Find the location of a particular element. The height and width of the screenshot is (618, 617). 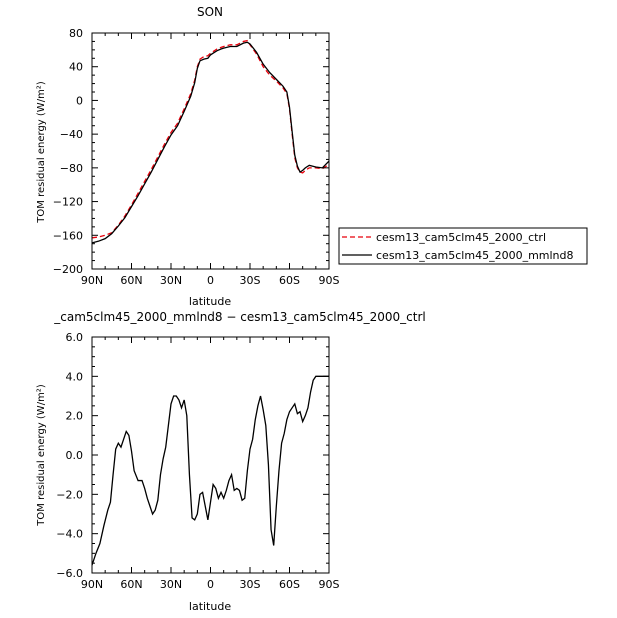

legend-label-ctrl: cesm13_cam5clm45_2000_ctrl is located at coordinates (461, 237).